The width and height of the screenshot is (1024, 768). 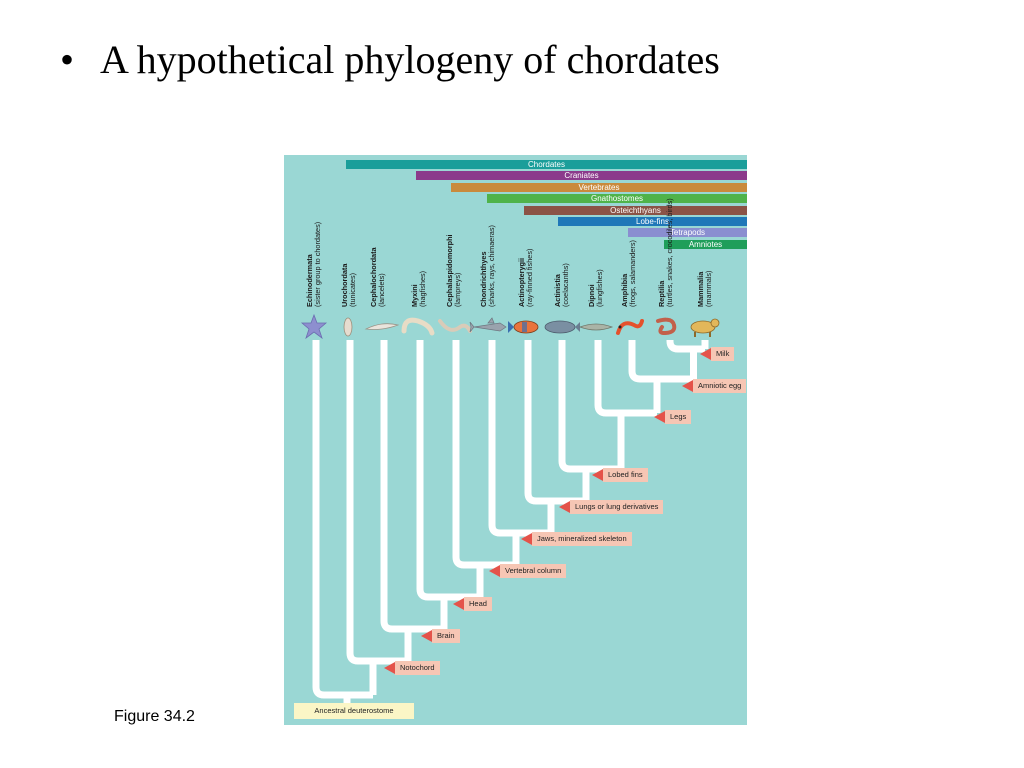 I want to click on character-vertebral-column: Vertebral column, so click(x=533, y=571).